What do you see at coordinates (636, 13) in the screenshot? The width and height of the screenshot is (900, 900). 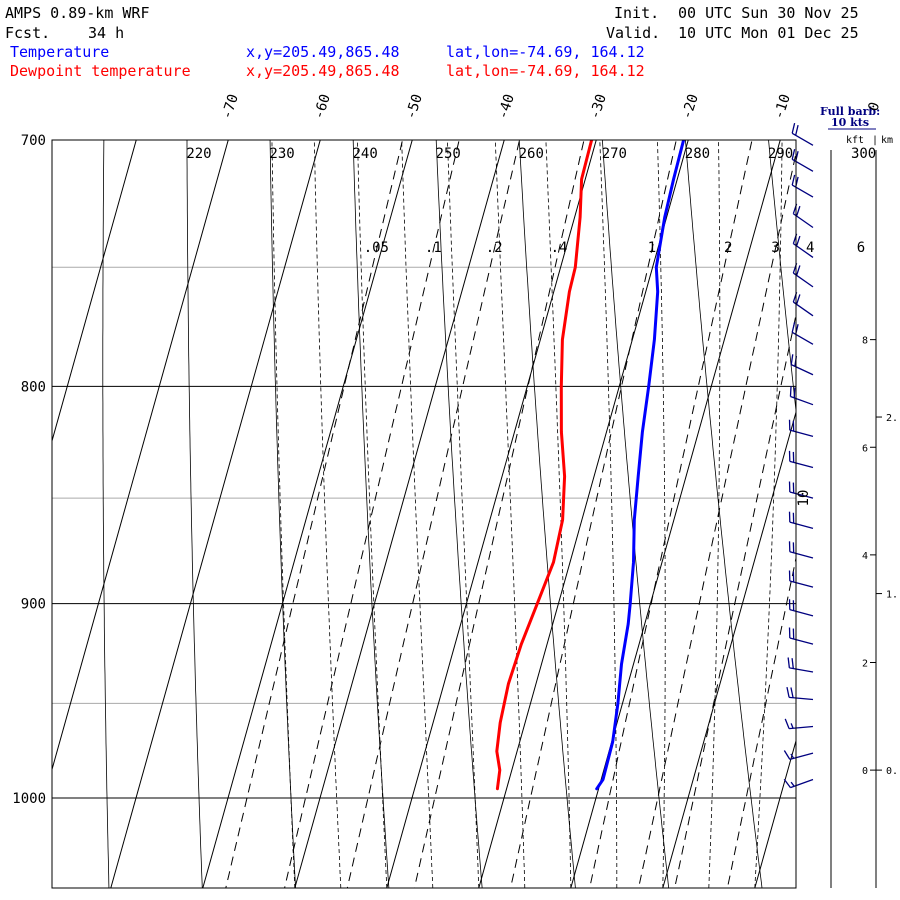 I see `init-label: Init.` at bounding box center [636, 13].